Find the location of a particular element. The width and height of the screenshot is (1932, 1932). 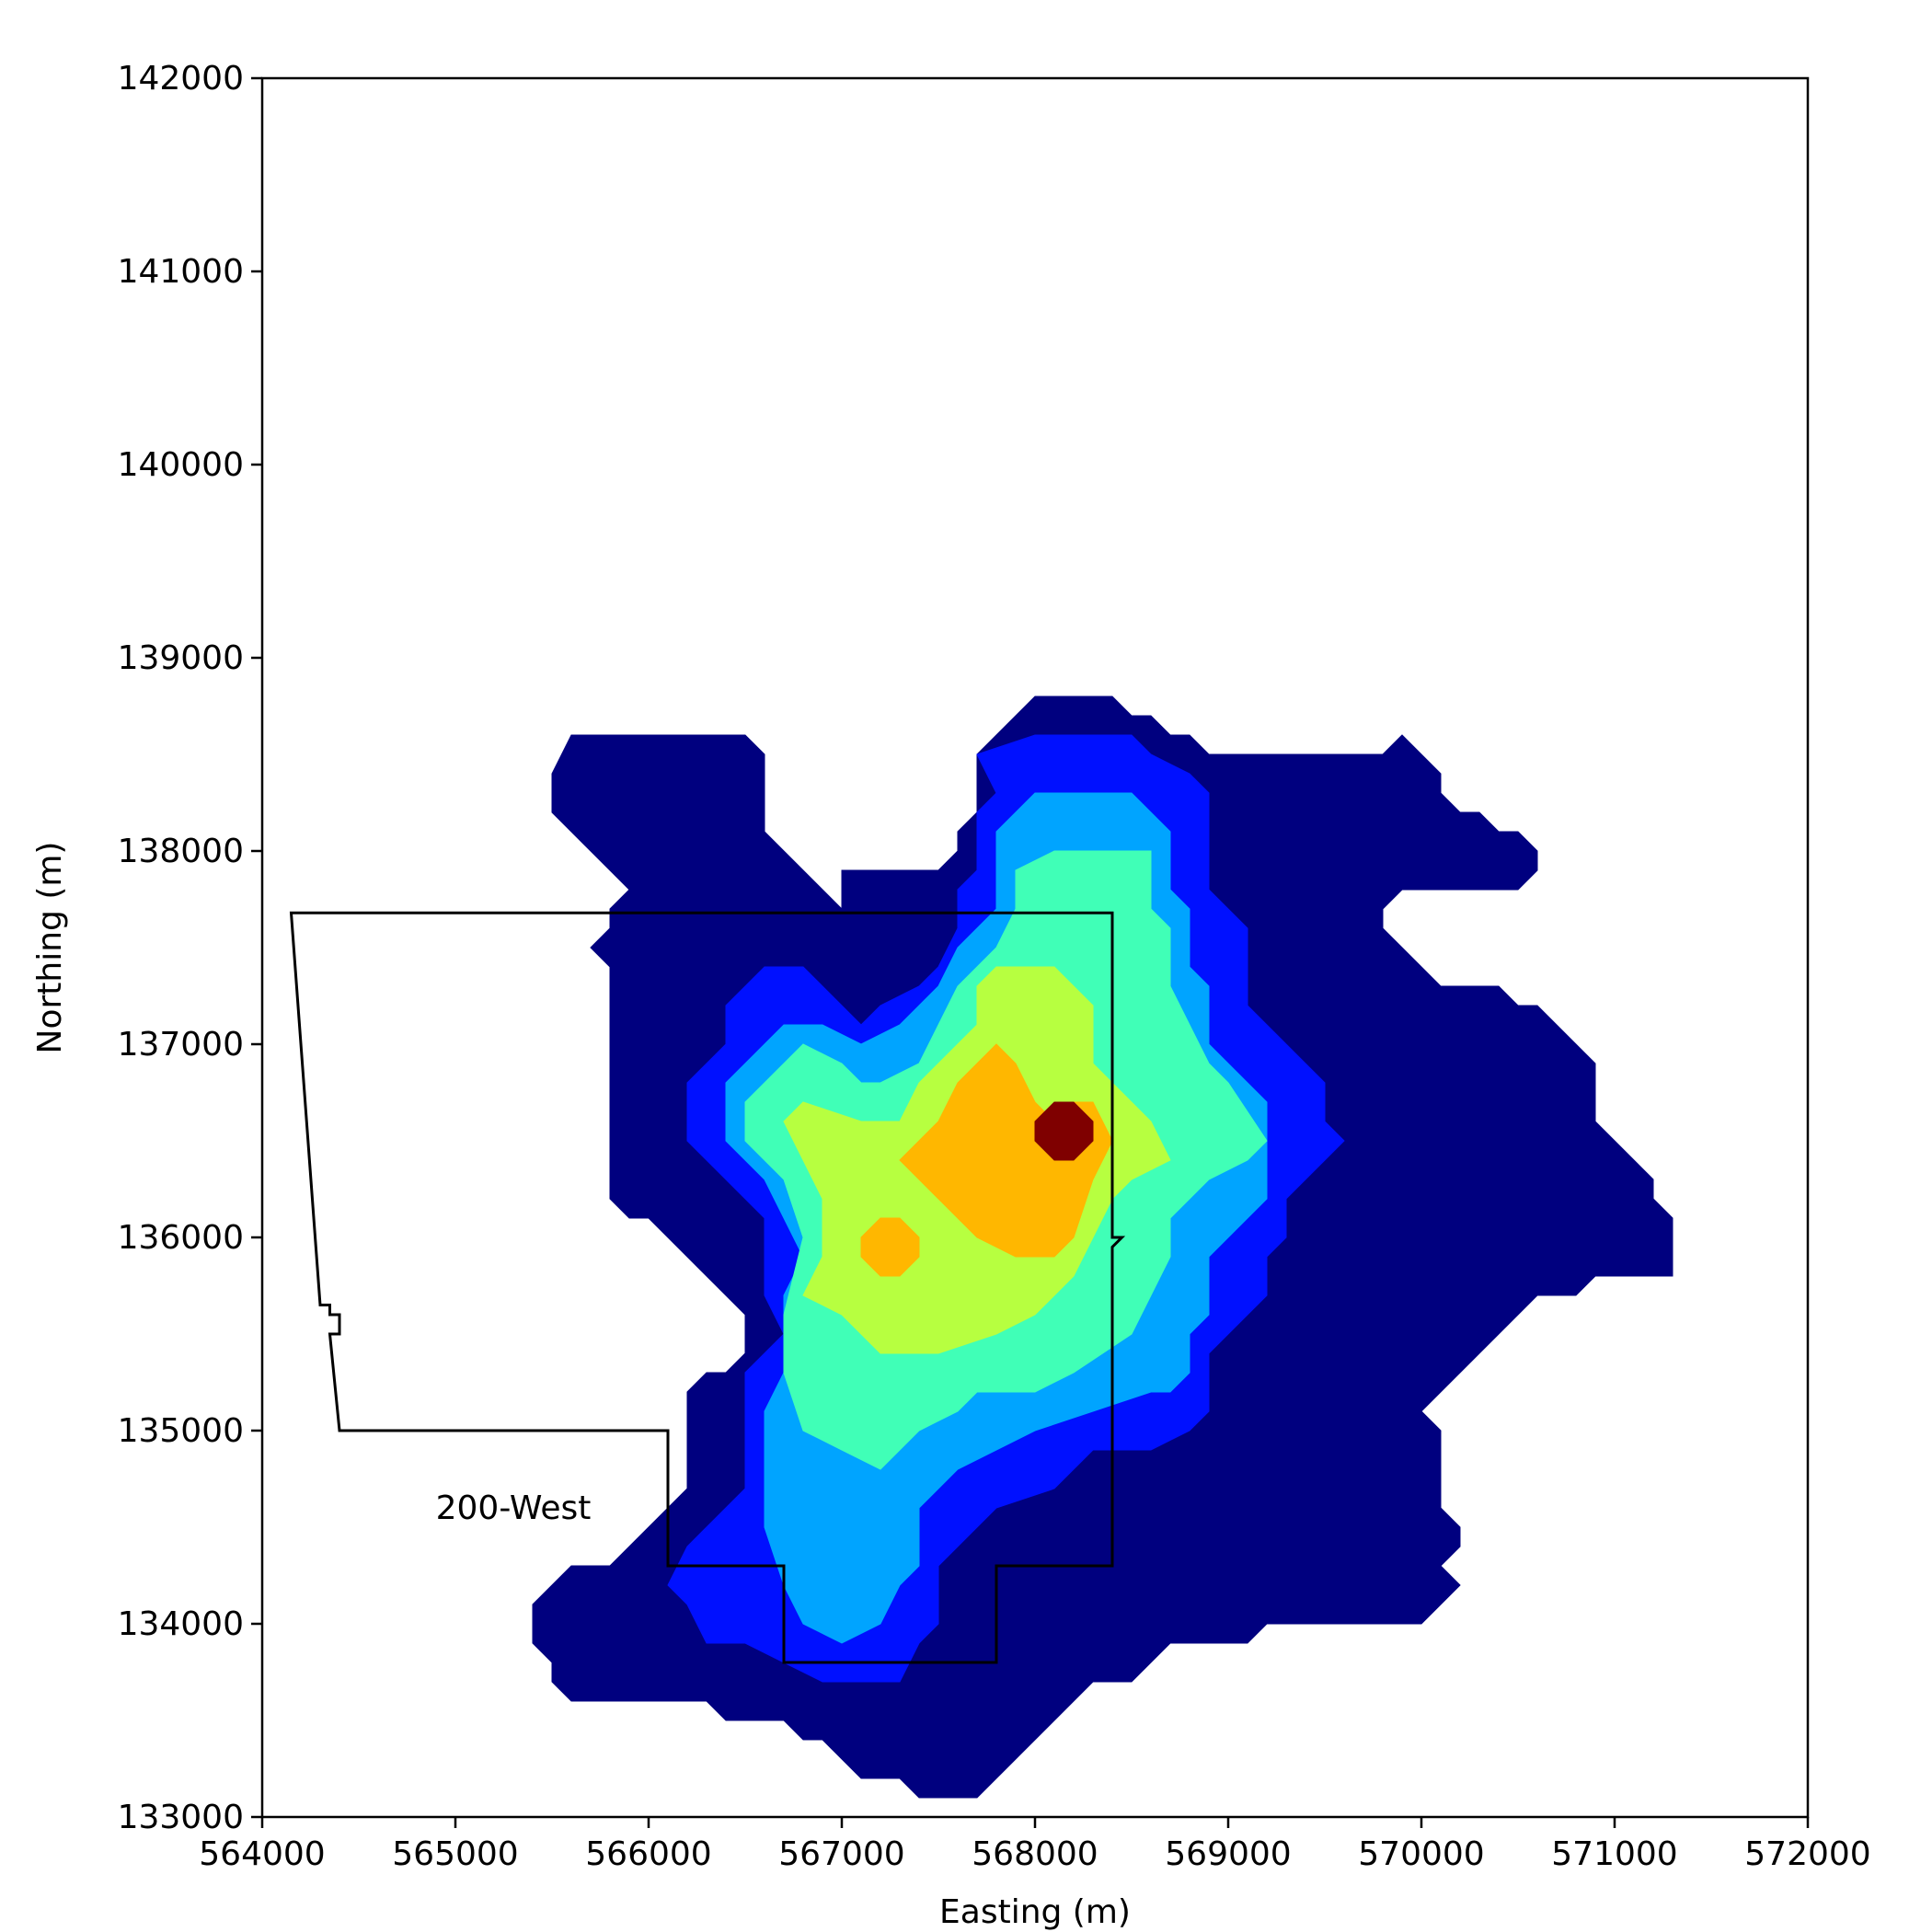

x-tick-label: 566000 is located at coordinates (648, 1854).